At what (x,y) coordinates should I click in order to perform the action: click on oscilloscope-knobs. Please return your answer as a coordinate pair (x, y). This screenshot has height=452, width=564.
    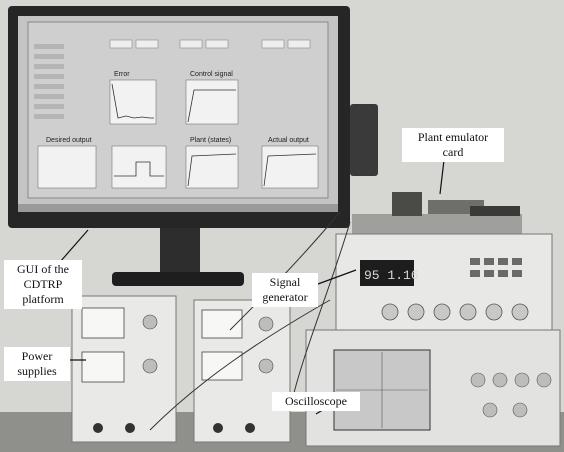
    Looking at the image, I should click on (511, 395).